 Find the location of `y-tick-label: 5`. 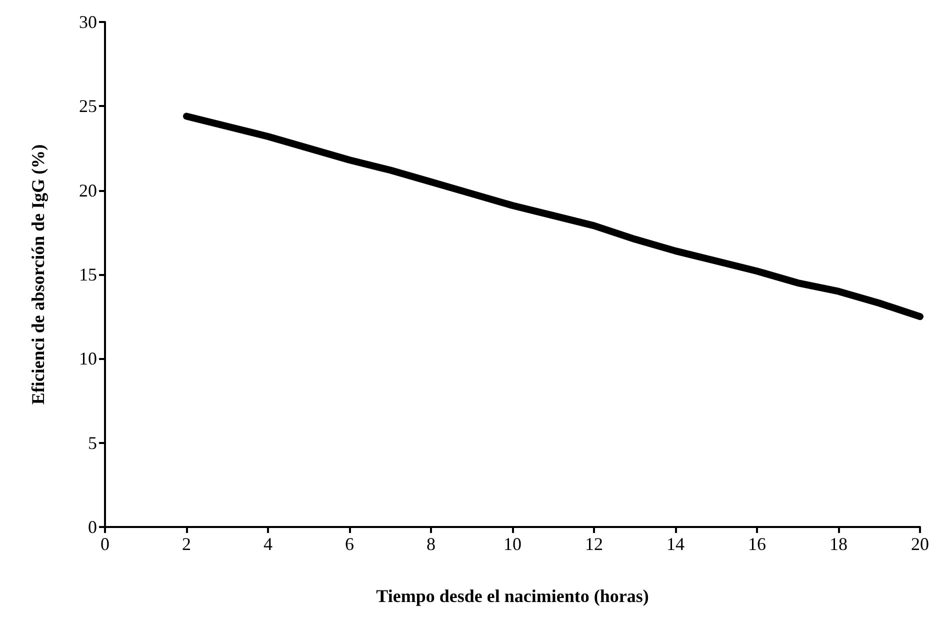

y-tick-label: 5 is located at coordinates (92, 442).